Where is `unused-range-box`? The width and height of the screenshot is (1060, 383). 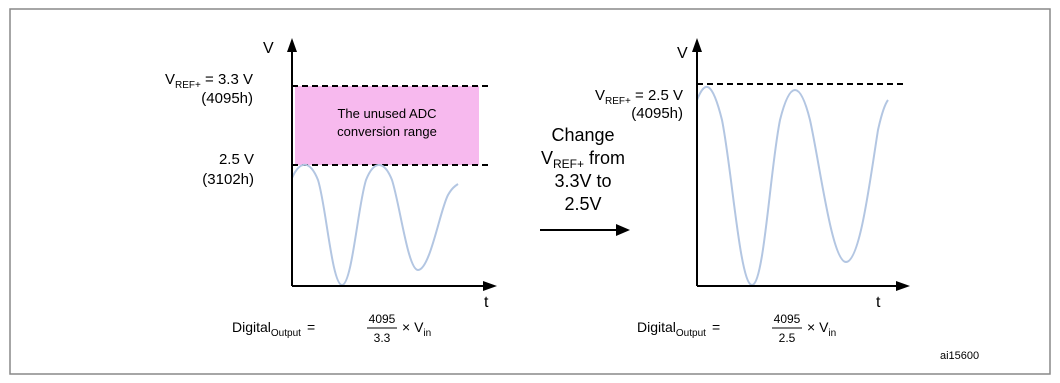 unused-range-box is located at coordinates (387, 125).